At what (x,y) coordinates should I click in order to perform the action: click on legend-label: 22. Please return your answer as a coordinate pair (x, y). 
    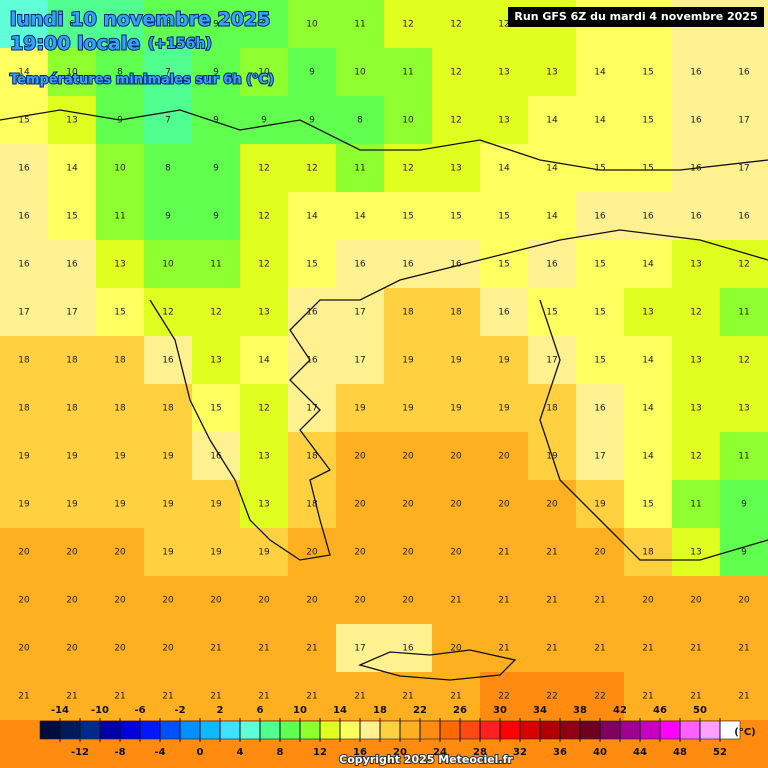
    Looking at the image, I should click on (420, 710).